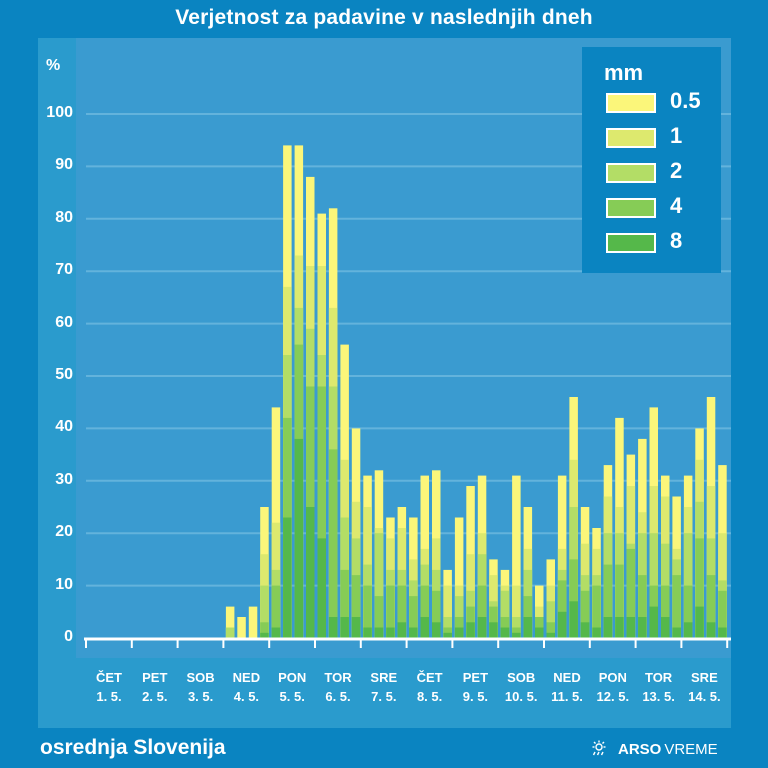 This screenshot has height=768, width=768. I want to click on day-of-week: SOB, so click(521, 677).